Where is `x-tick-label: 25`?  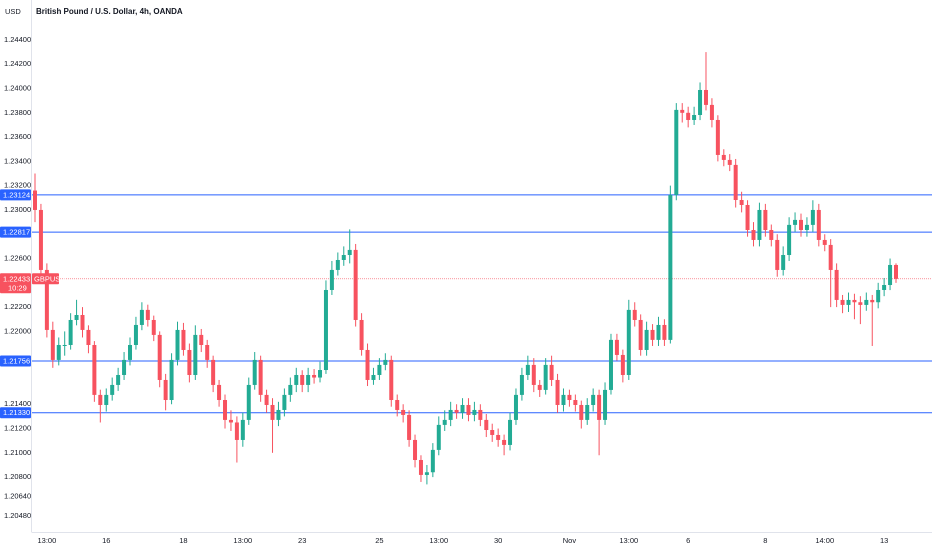 x-tick-label: 25 is located at coordinates (379, 540).